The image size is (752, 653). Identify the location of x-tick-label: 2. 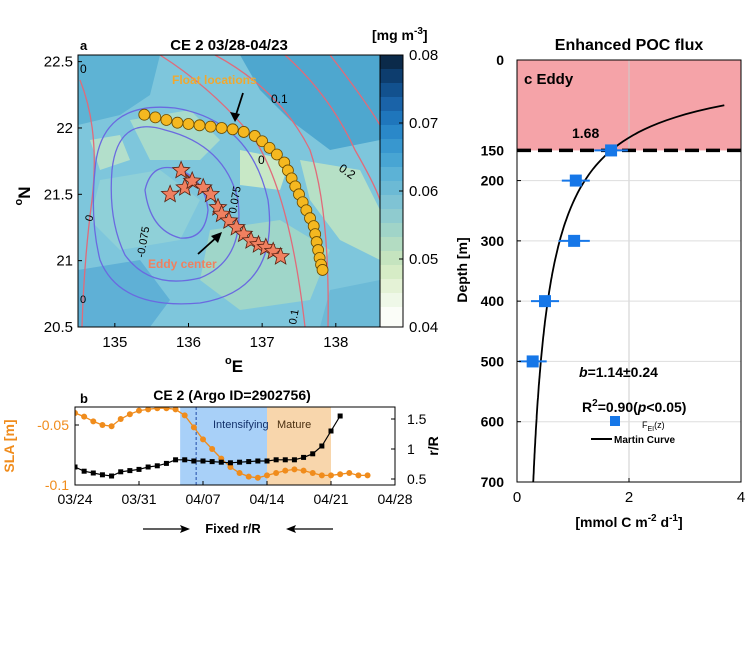
(629, 497).